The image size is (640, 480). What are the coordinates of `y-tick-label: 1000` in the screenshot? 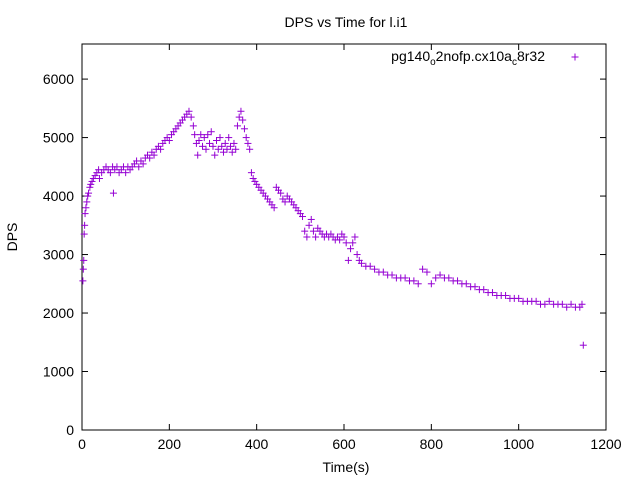 It's located at (58, 372).